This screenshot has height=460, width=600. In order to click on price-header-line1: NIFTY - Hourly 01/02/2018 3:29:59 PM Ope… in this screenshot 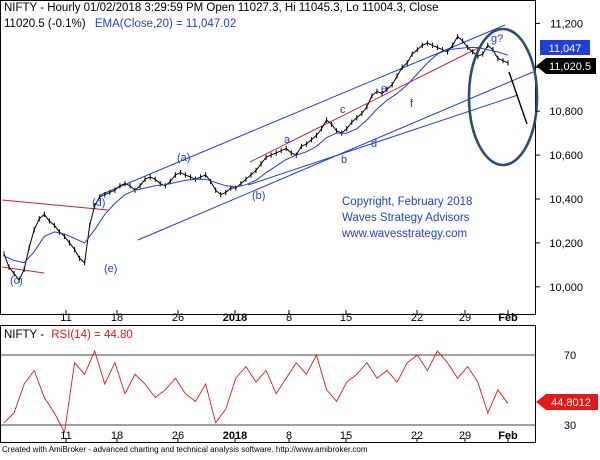, I will do `click(221, 8)`.